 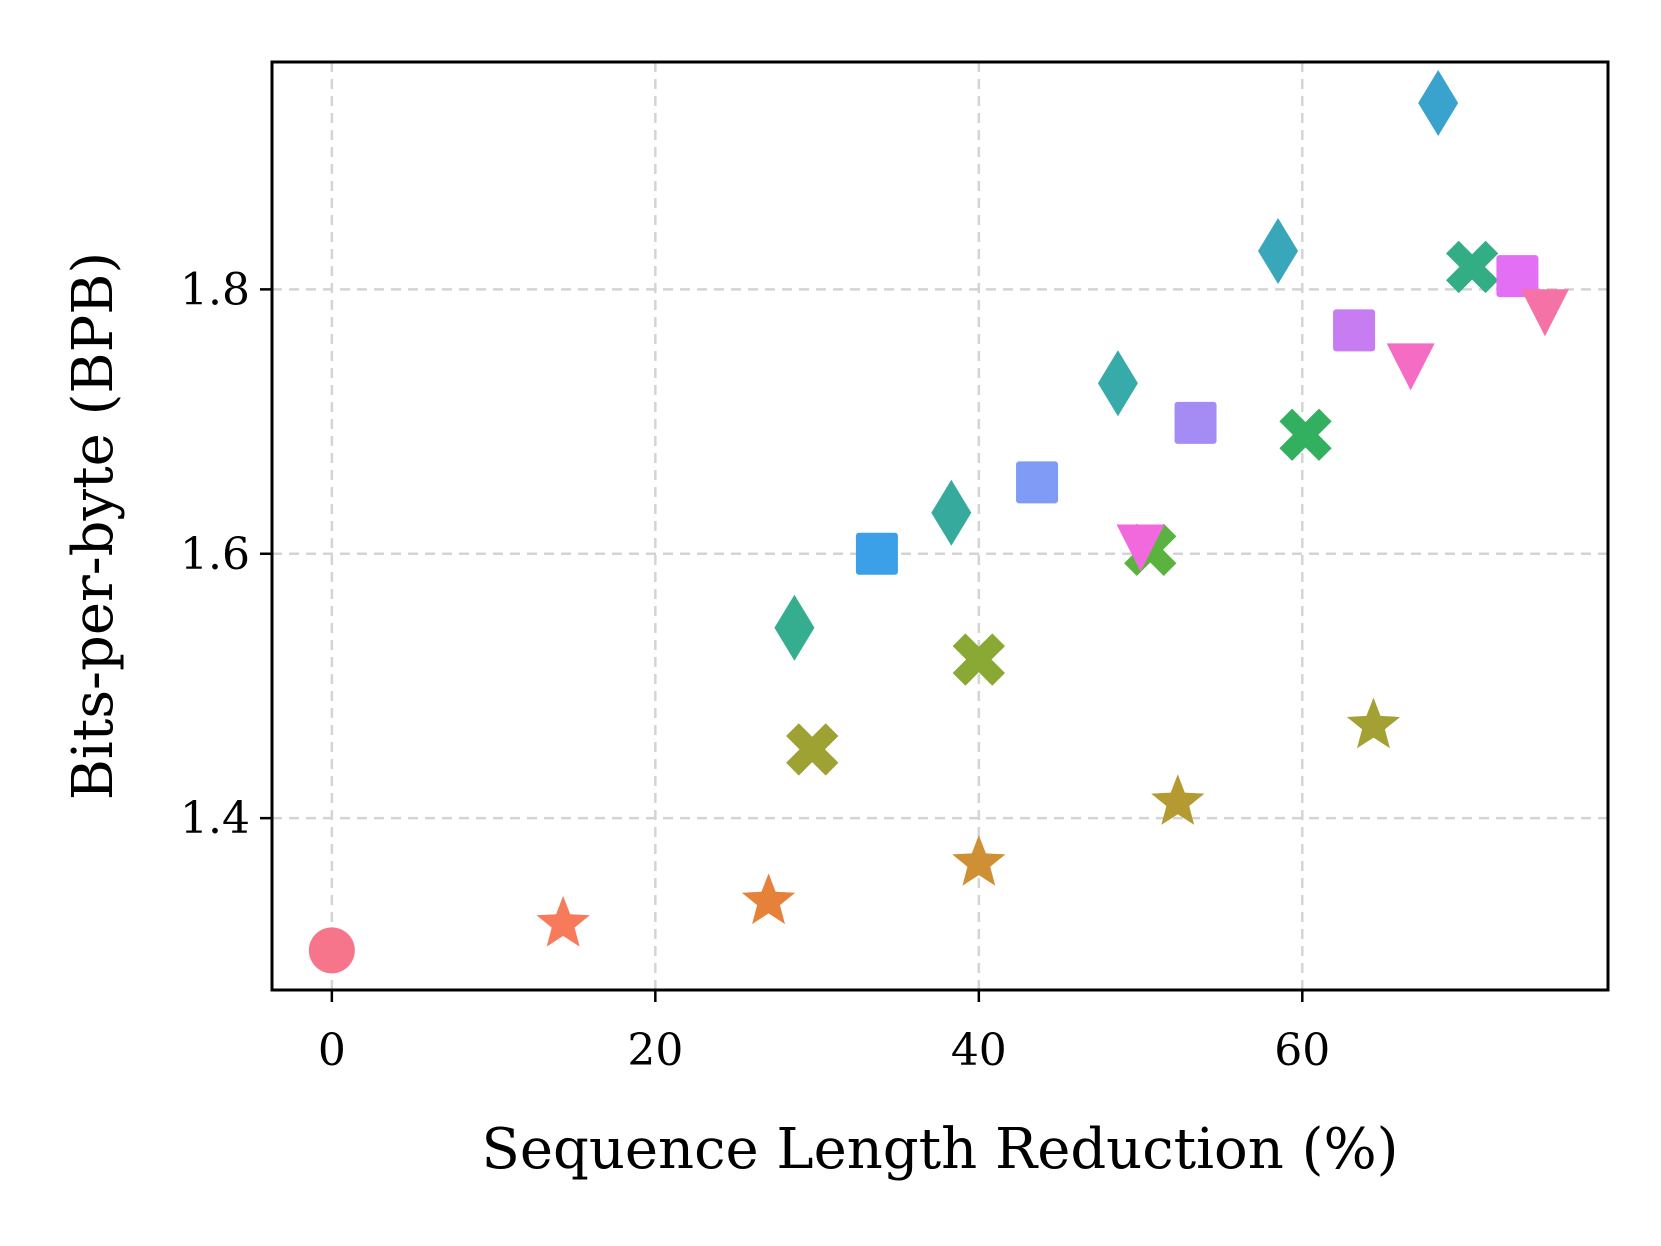 What do you see at coordinates (331, 950) in the screenshot?
I see `data-point-circle` at bounding box center [331, 950].